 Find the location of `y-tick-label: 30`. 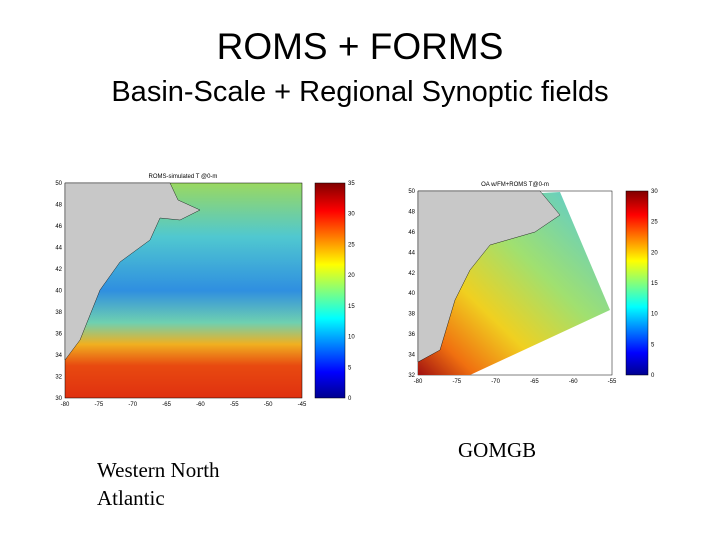

y-tick-label: 30 is located at coordinates (58, 399).